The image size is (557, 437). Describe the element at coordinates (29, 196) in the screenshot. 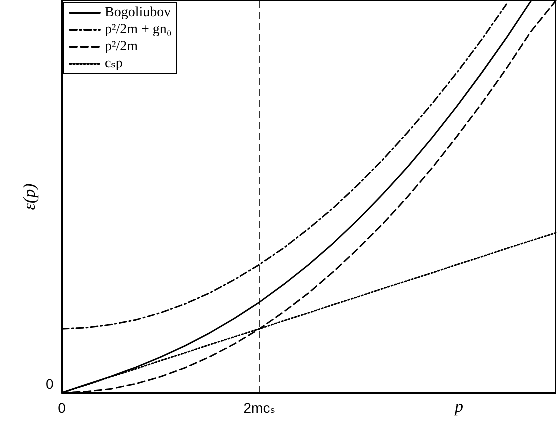

I see `y-axis-title: ε(p)` at that location.